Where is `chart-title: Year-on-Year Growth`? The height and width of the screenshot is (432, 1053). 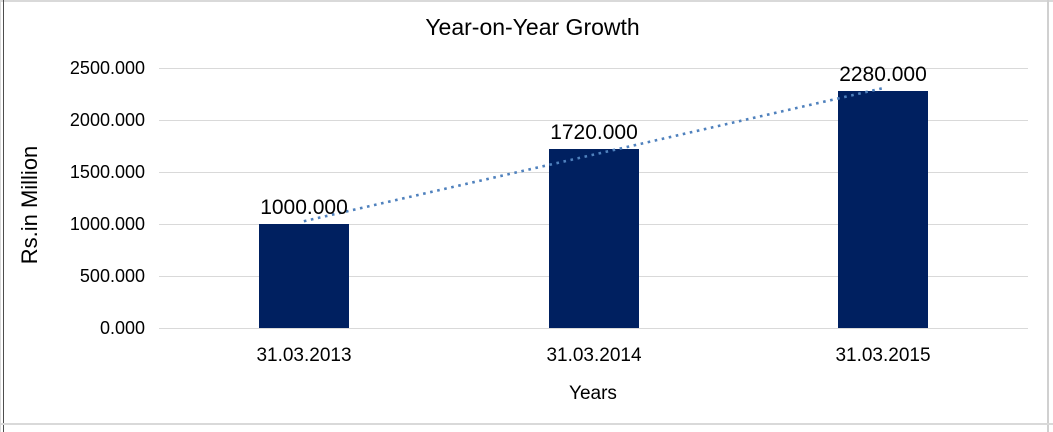 chart-title: Year-on-Year Growth is located at coordinates (532, 27).